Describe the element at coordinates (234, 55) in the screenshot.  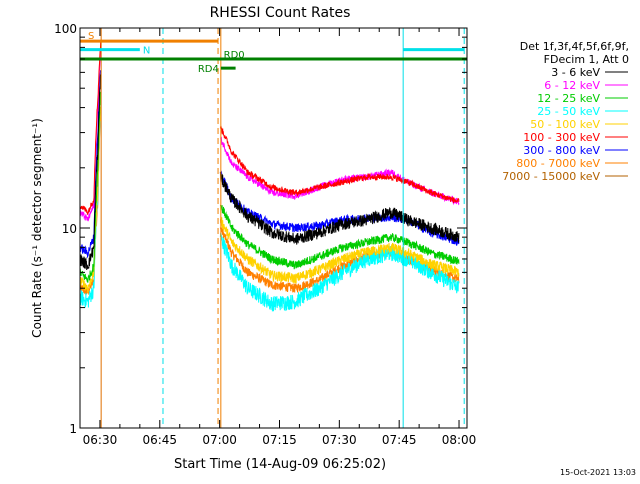
I see `flag-label-rd0: RD0` at that location.